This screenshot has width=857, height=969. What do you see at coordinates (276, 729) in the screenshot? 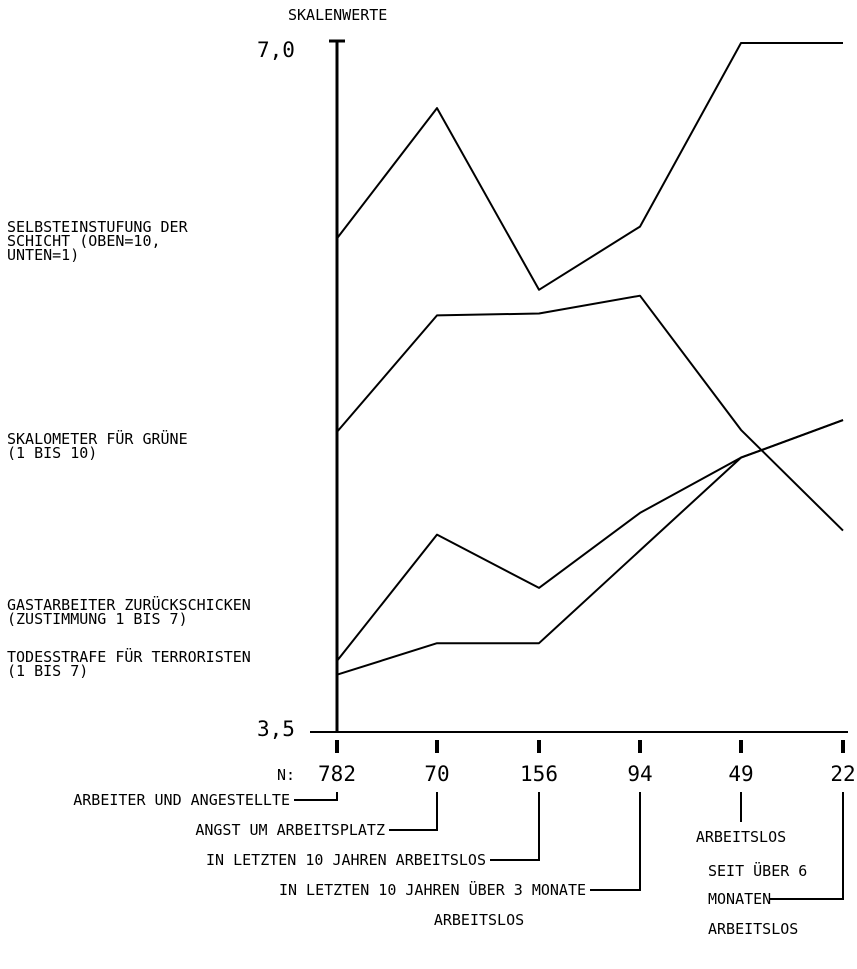
I see `y-tick-label-bottom: 3,5` at bounding box center [276, 729].